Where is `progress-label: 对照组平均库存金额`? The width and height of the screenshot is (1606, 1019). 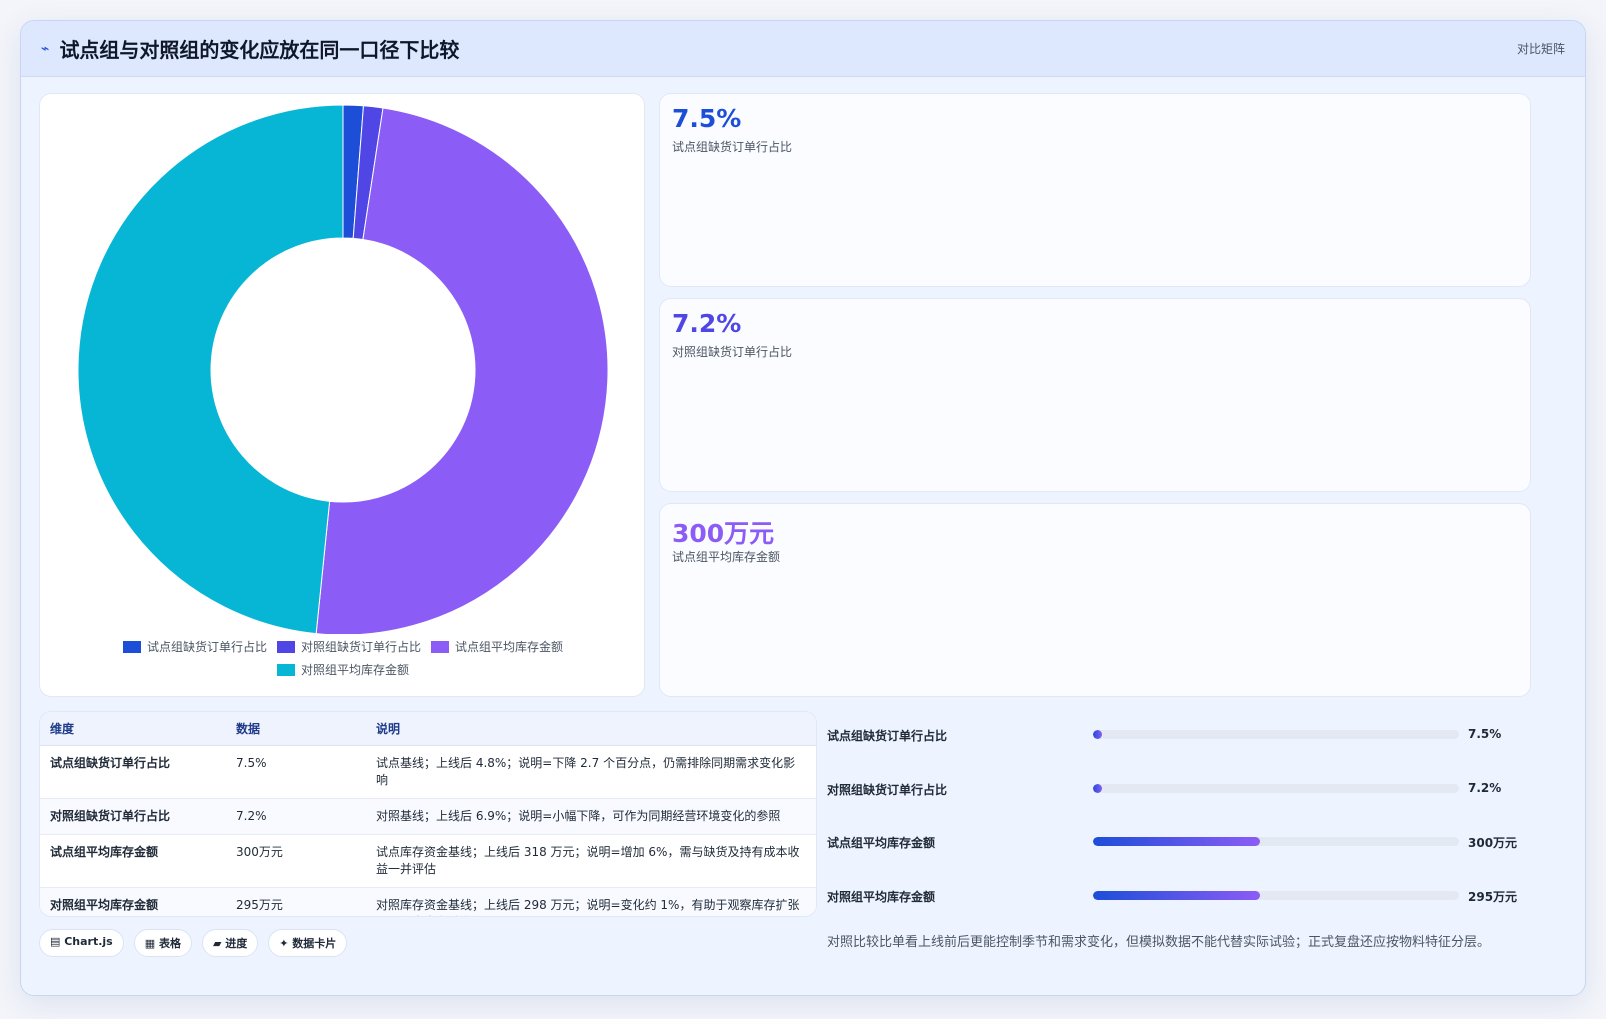
progress-label: 对照组平均库存金额 is located at coordinates (881, 896).